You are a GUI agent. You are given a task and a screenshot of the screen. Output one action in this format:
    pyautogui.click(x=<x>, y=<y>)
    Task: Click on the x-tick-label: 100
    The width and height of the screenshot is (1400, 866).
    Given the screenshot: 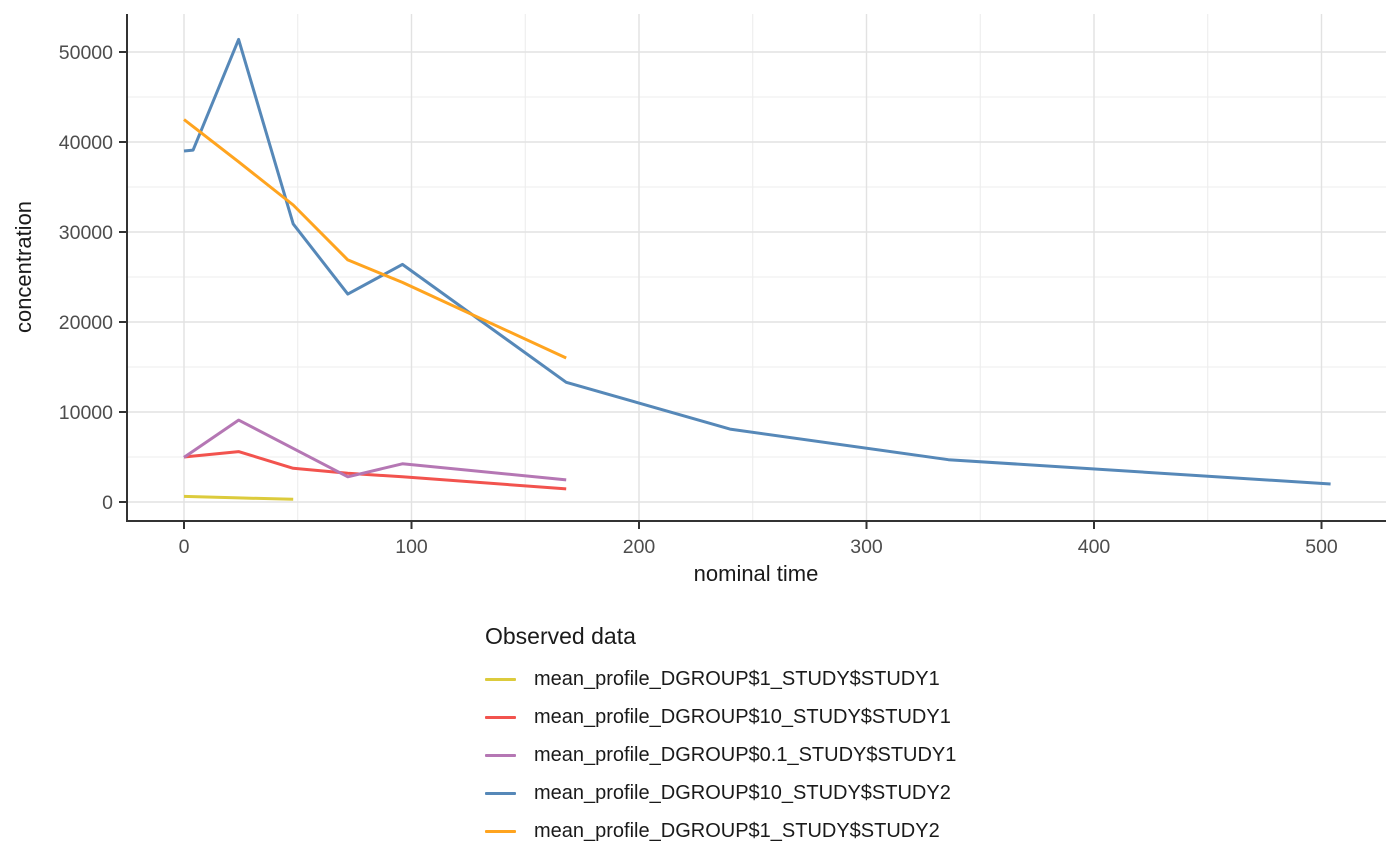 What is the action you would take?
    pyautogui.click(x=411, y=547)
    